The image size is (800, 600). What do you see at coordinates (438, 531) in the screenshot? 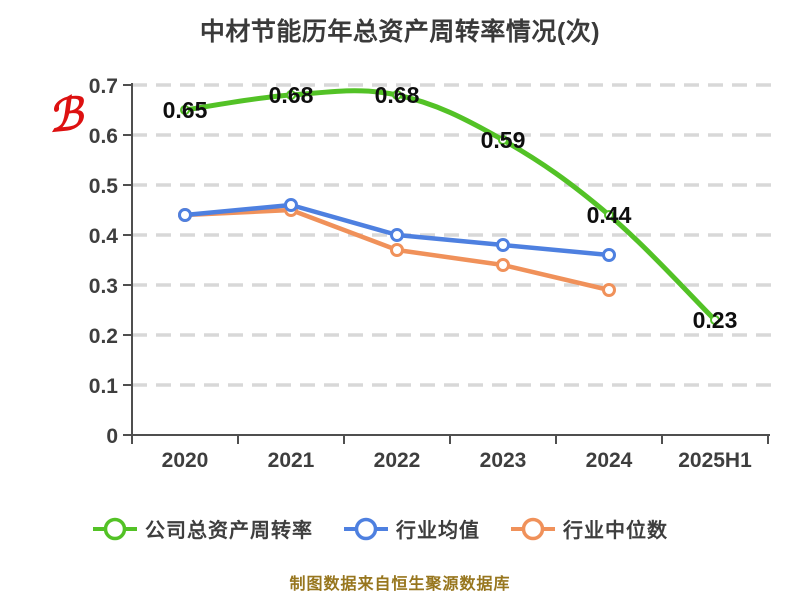
I see `legend-label: 行业均值` at bounding box center [438, 531].